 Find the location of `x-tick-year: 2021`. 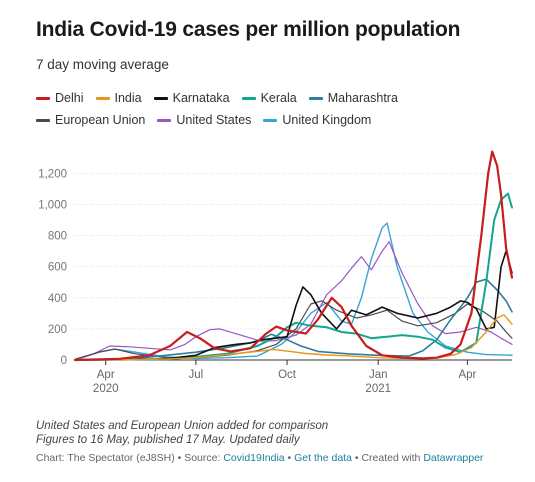

x-tick-year: 2021 is located at coordinates (378, 389).